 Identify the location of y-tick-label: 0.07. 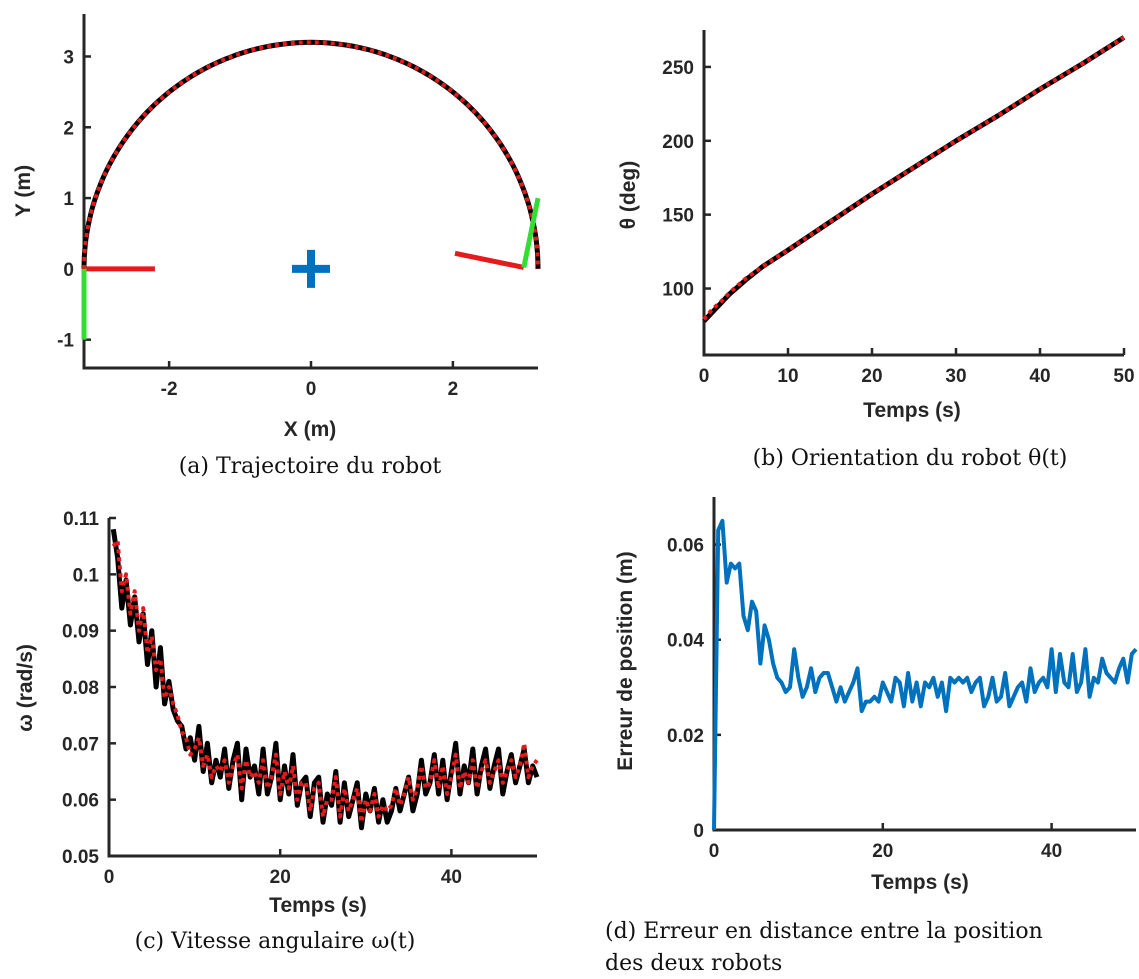
(80, 744).